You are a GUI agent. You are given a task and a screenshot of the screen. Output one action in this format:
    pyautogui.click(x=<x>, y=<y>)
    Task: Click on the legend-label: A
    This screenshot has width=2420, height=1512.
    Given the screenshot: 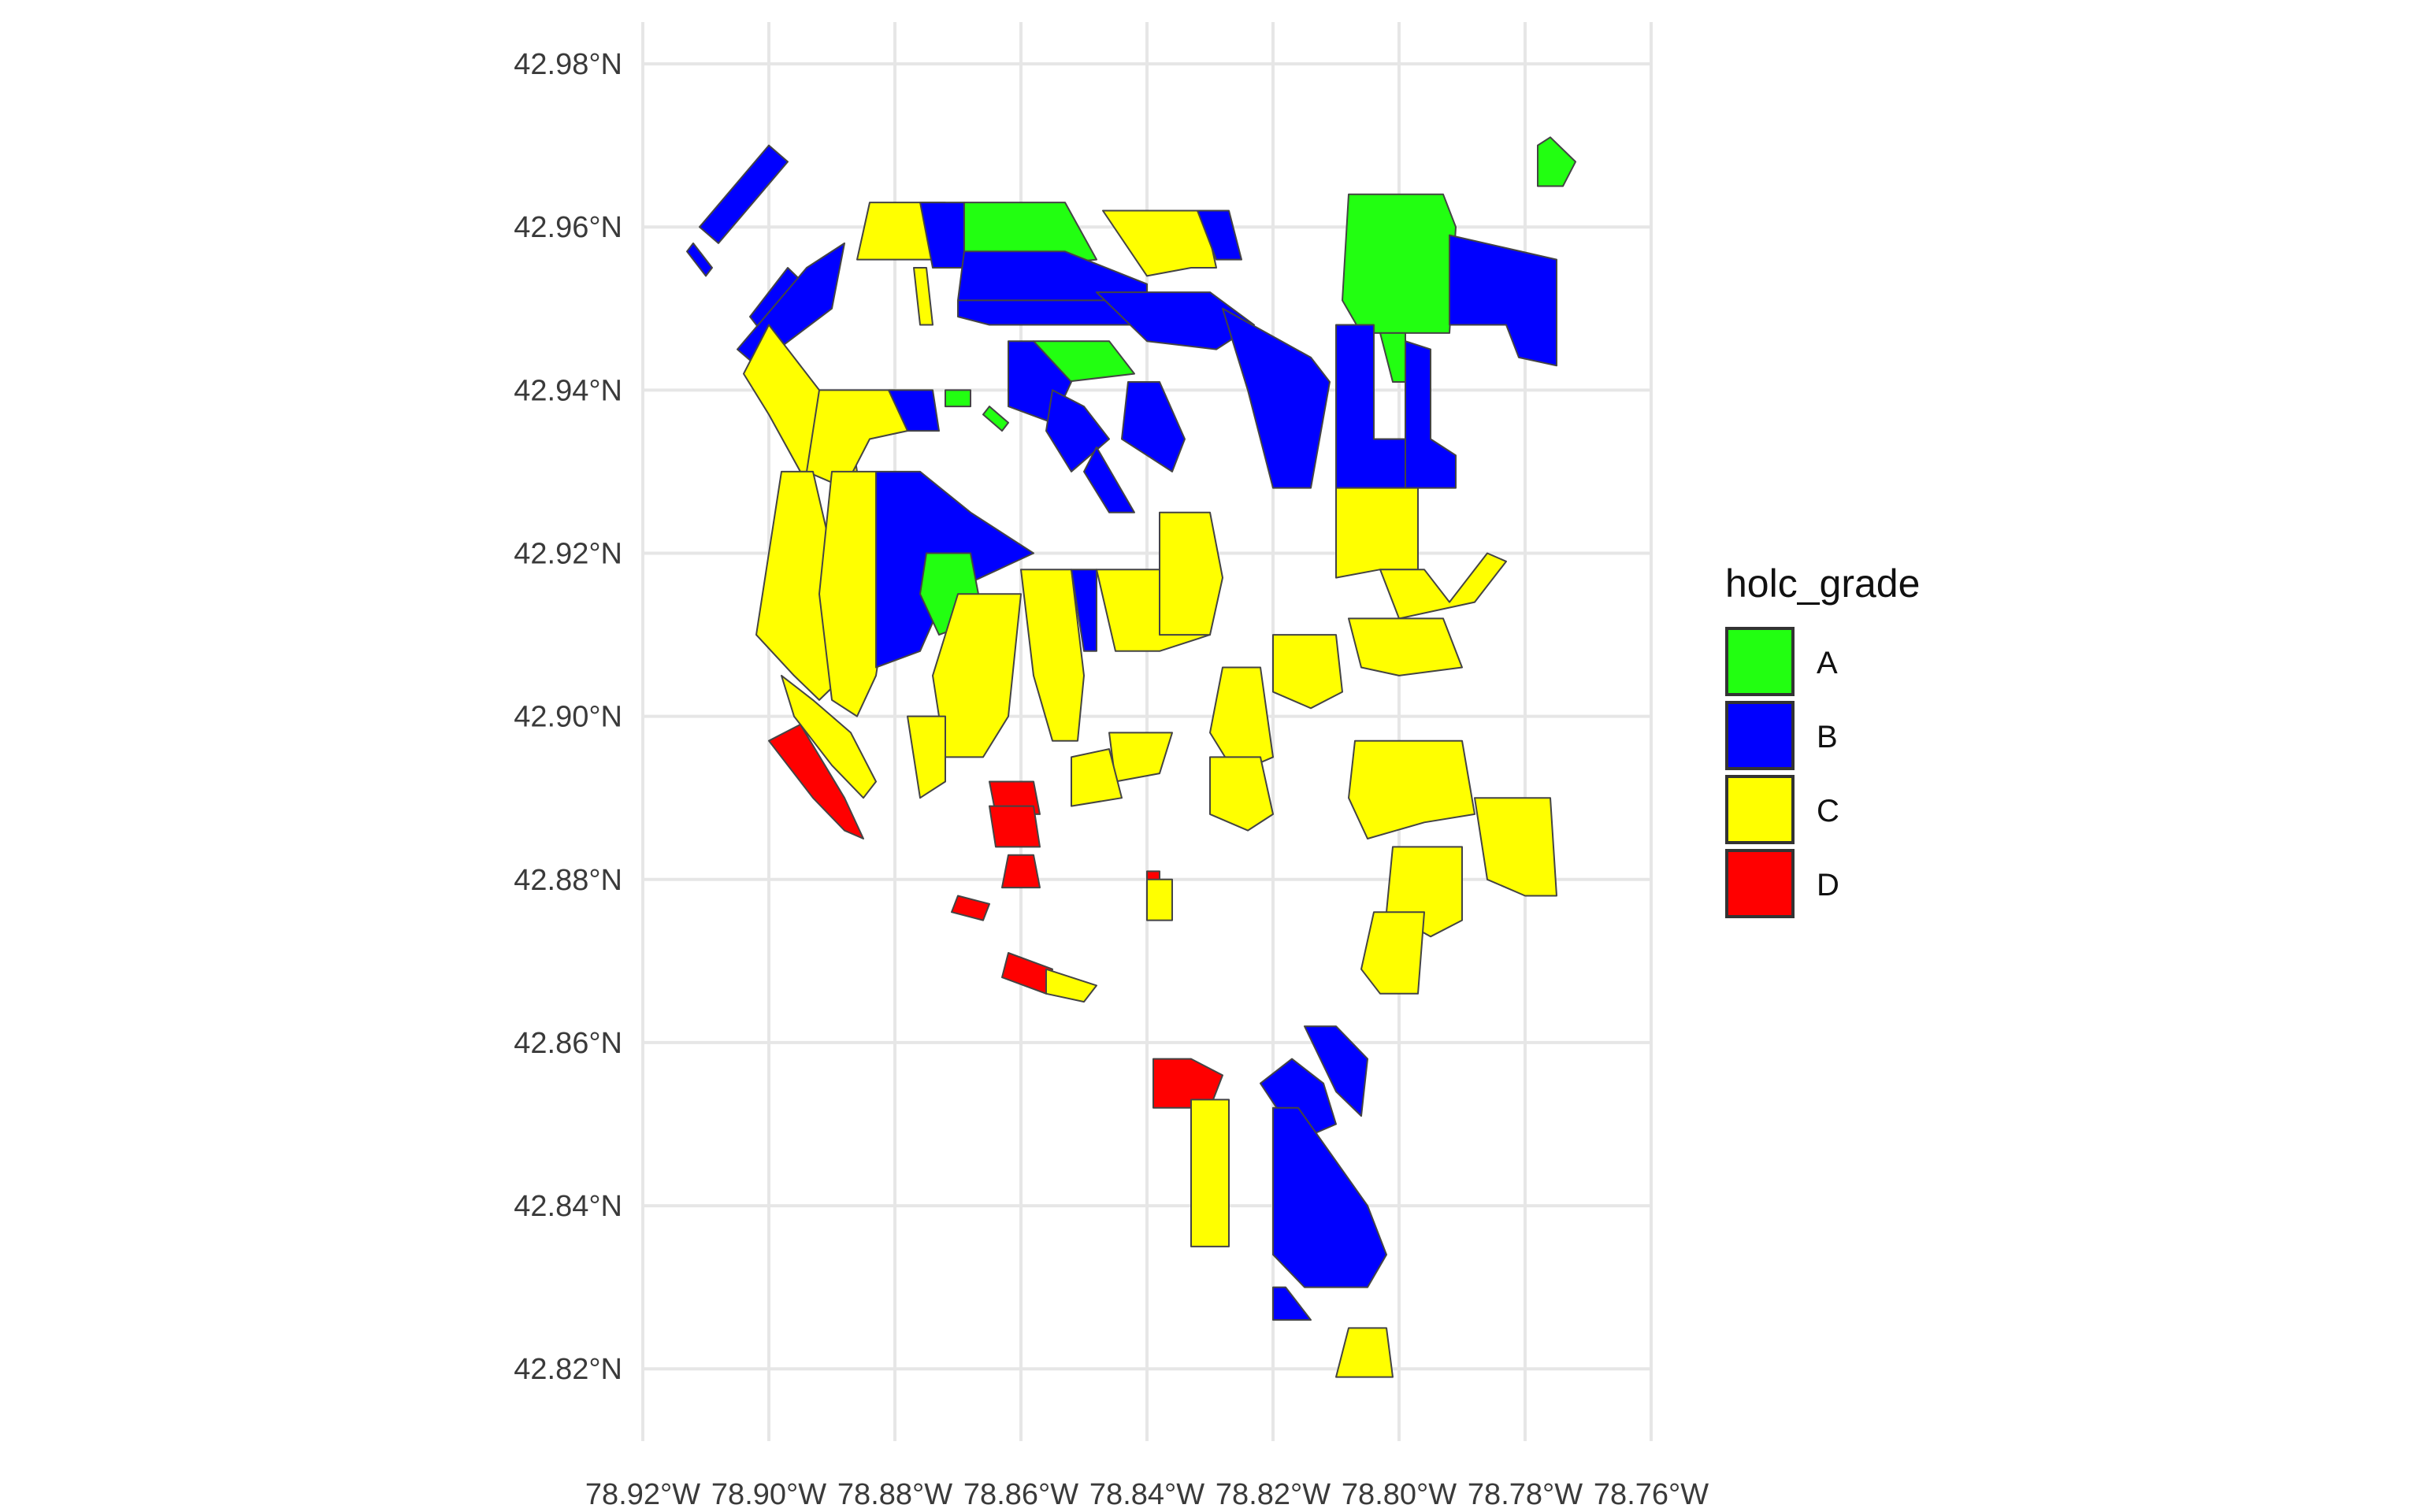 What is the action you would take?
    pyautogui.click(x=1827, y=663)
    